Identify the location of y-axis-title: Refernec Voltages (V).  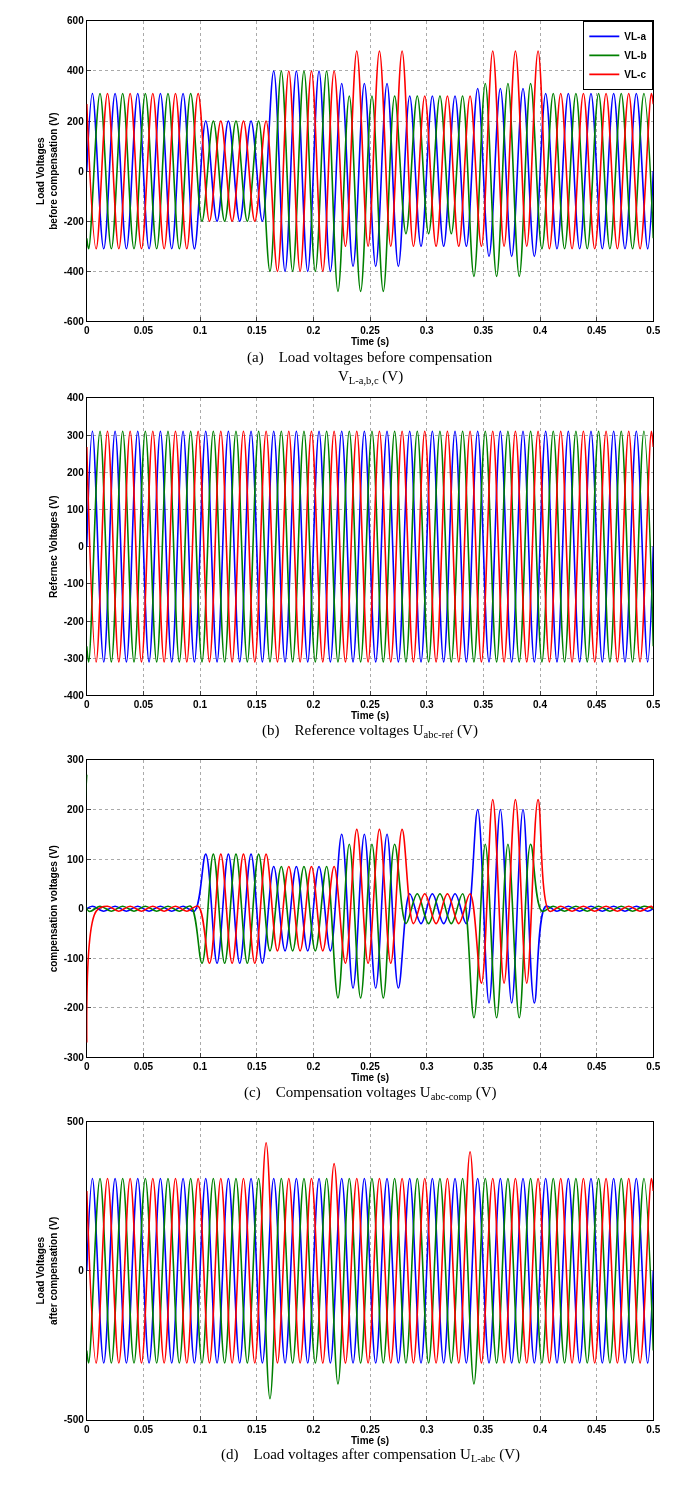
(53, 546).